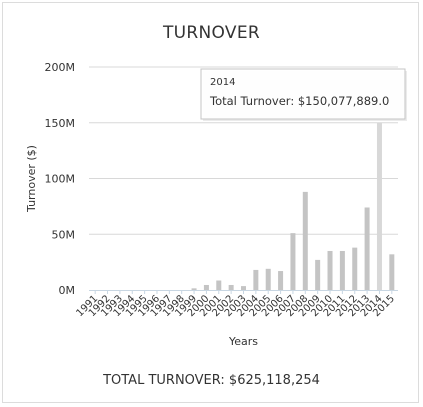 The width and height of the screenshot is (423, 407). What do you see at coordinates (342, 270) in the screenshot?
I see `bar-2011` at bounding box center [342, 270].